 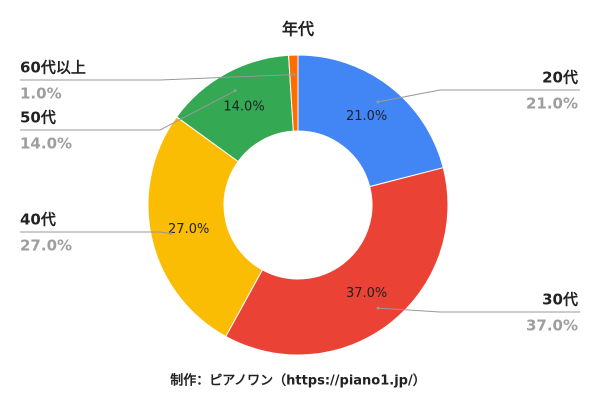 What do you see at coordinates (46, 144) in the screenshot?
I see `legend-value: 14.0%` at bounding box center [46, 144].